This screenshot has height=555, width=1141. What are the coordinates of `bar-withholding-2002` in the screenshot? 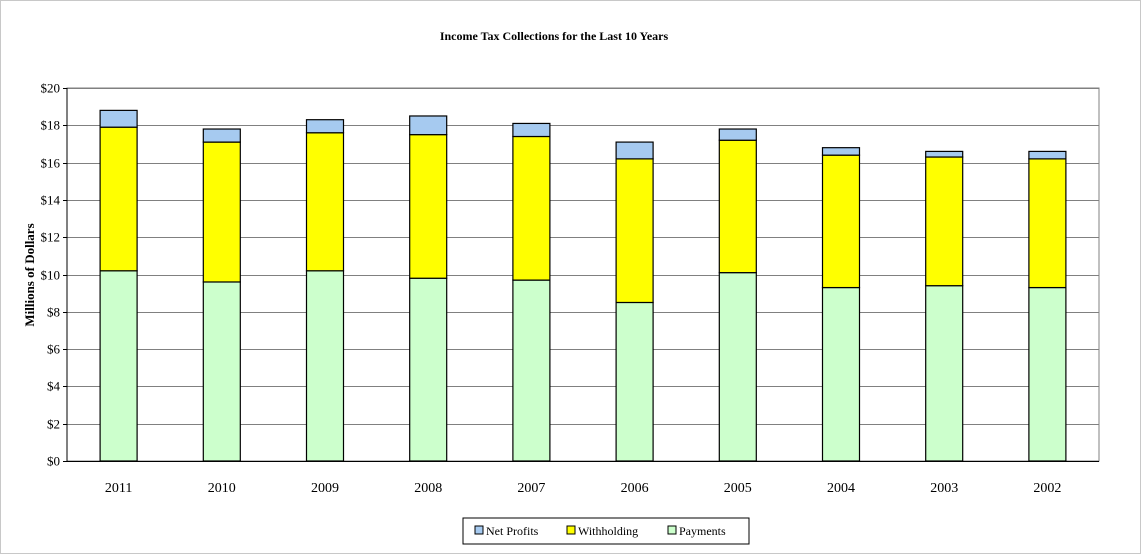 It's located at (1047, 223).